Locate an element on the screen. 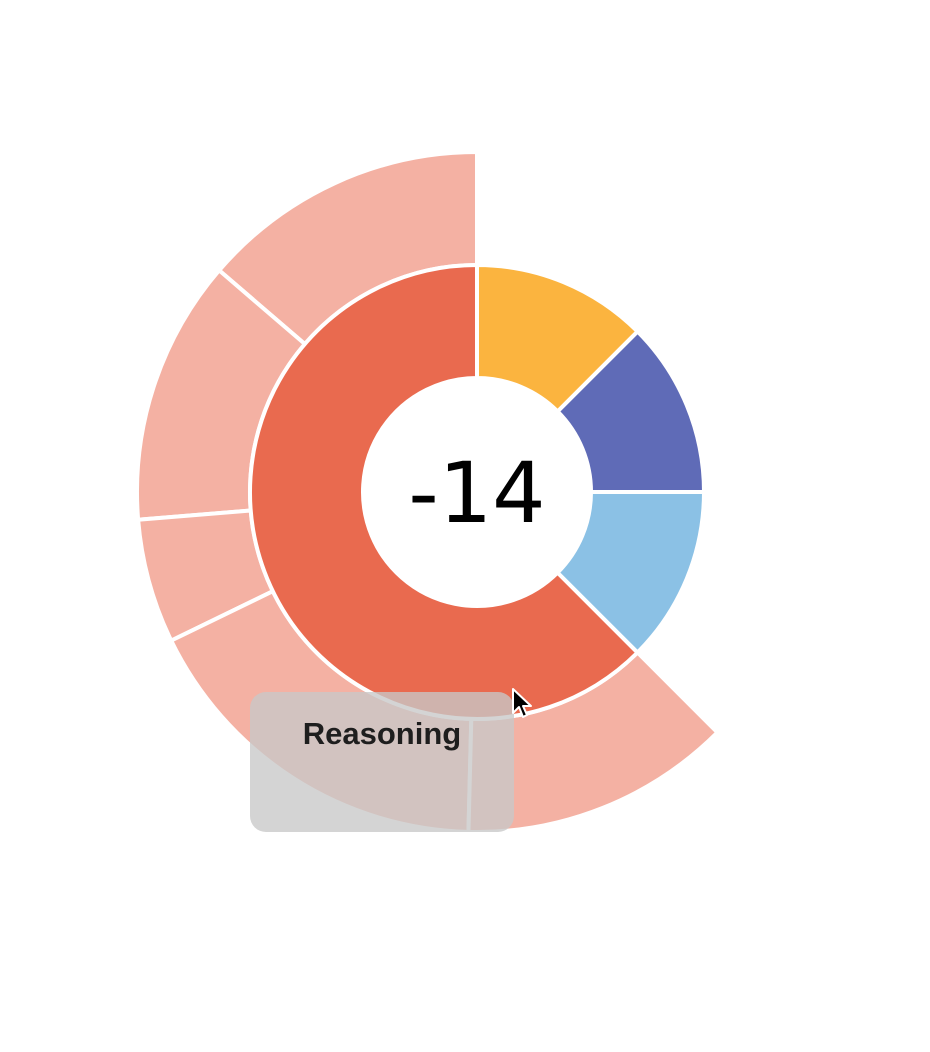 This screenshot has width=930, height=1052. center-hole is located at coordinates (477, 492).